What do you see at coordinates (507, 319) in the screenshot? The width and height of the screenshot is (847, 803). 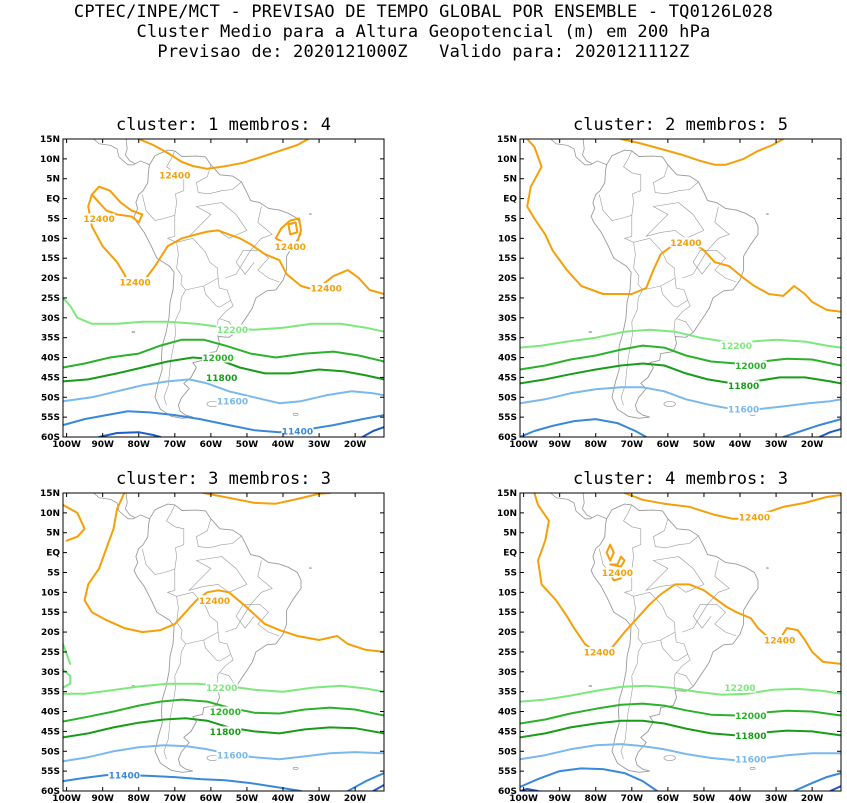 I see `lat-label: 30S` at bounding box center [507, 319].